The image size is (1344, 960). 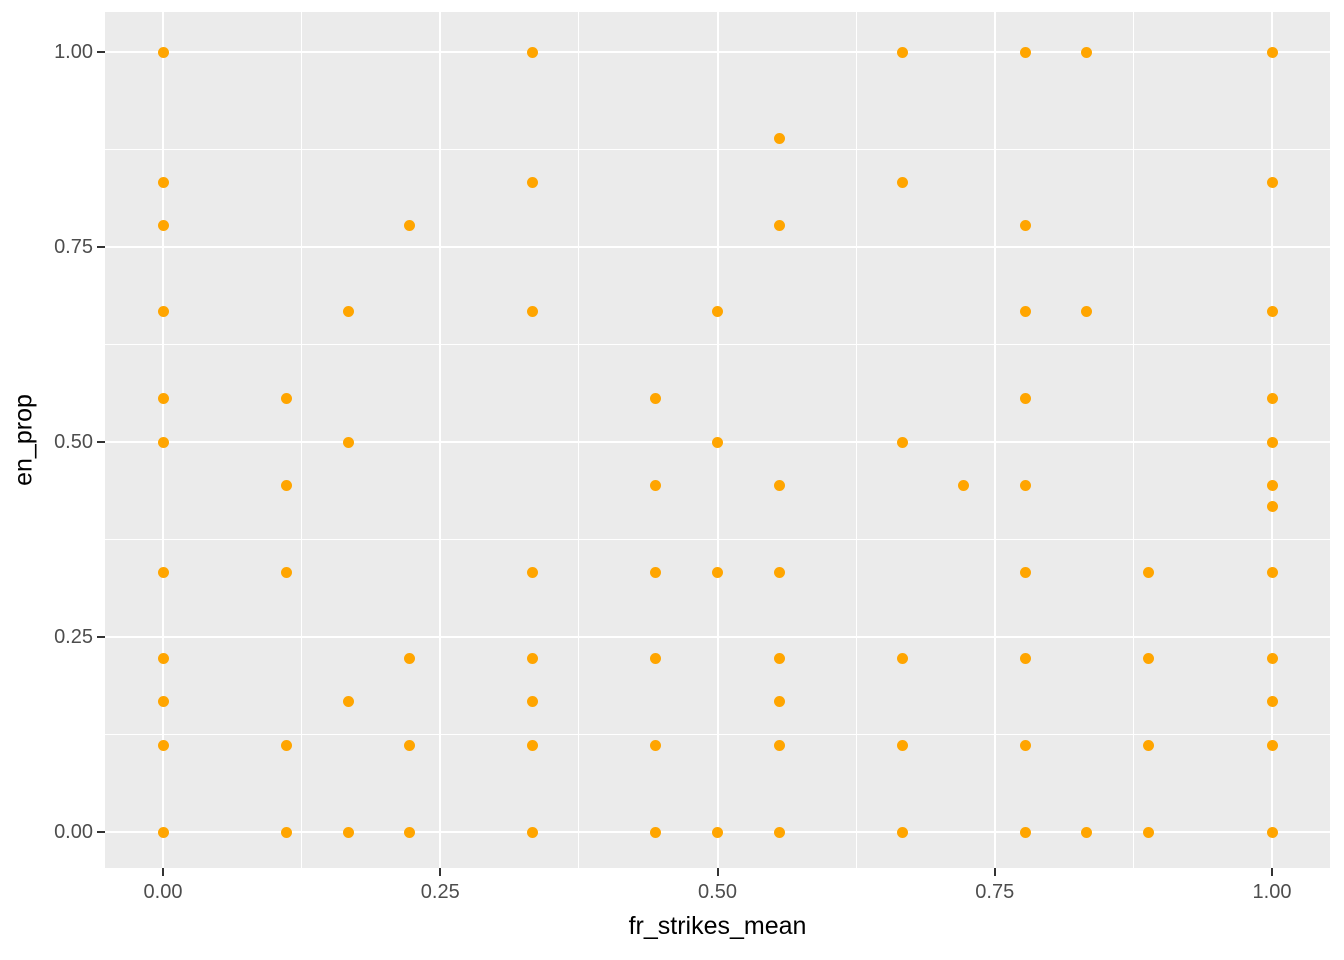 I want to click on x-axis-title: fr_strikes_mean, so click(x=717, y=926).